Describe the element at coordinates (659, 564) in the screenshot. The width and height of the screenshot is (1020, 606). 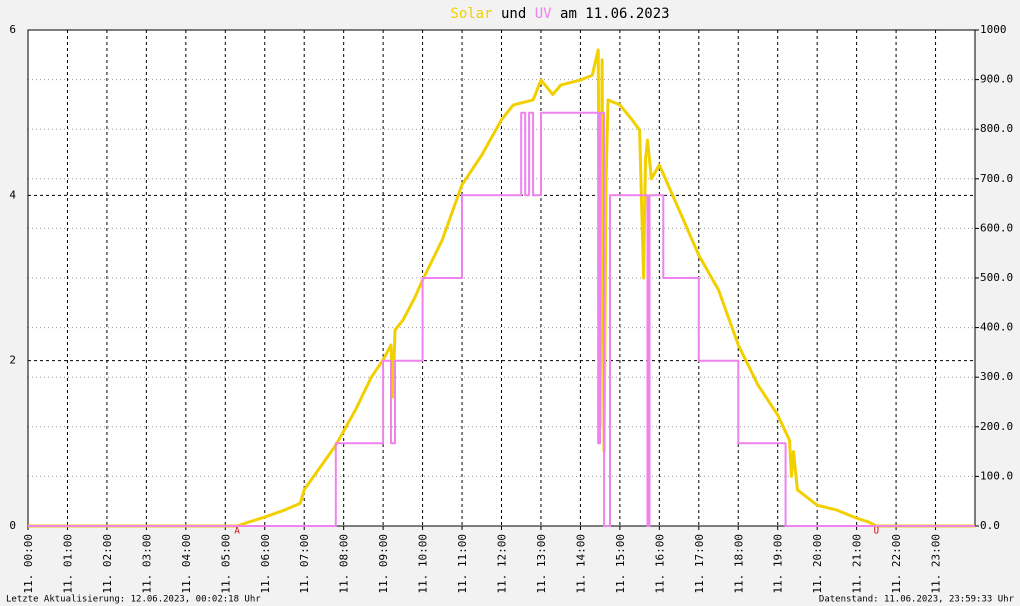
I see `x-tick-label: 11. 16:00` at that location.